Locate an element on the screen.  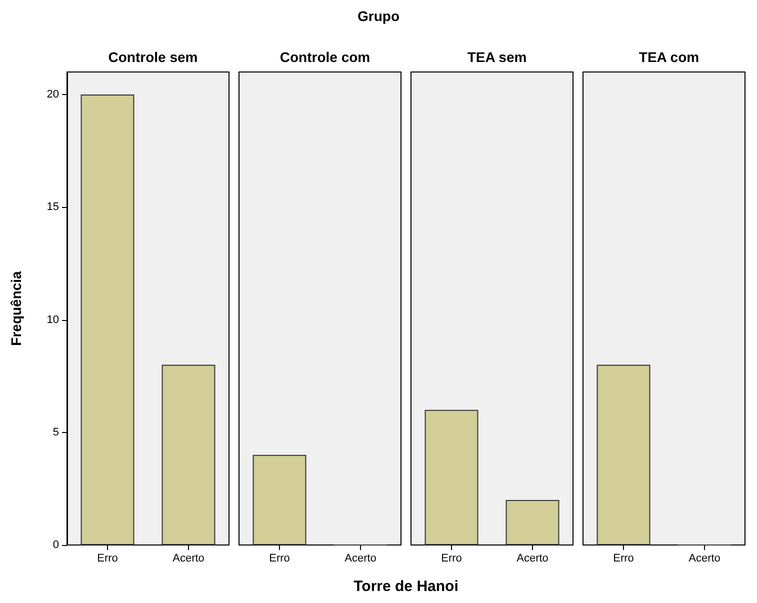
y-tick-label: 20 is located at coordinates (52, 94).